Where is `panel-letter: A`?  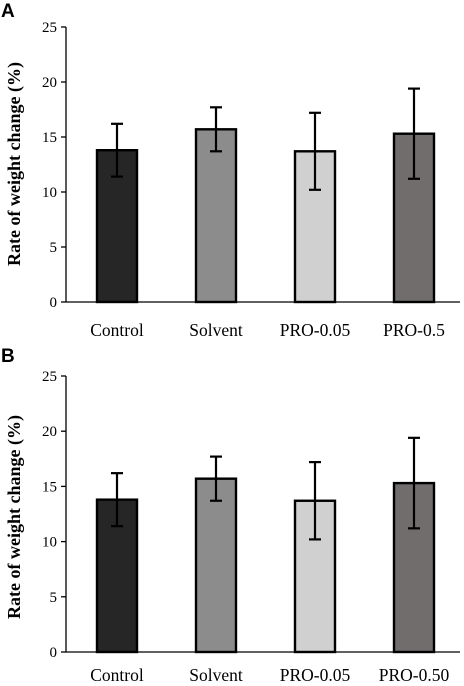
panel-letter: A is located at coordinates (8, 11).